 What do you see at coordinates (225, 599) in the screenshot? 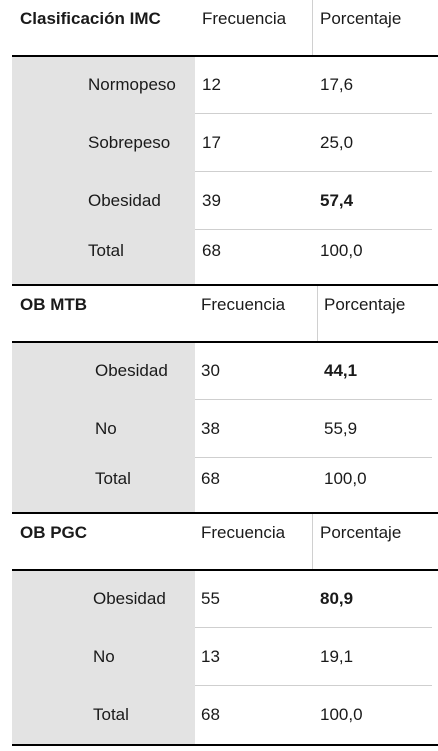
I see `table-row: Obesidad 55 80,9` at bounding box center [225, 599].